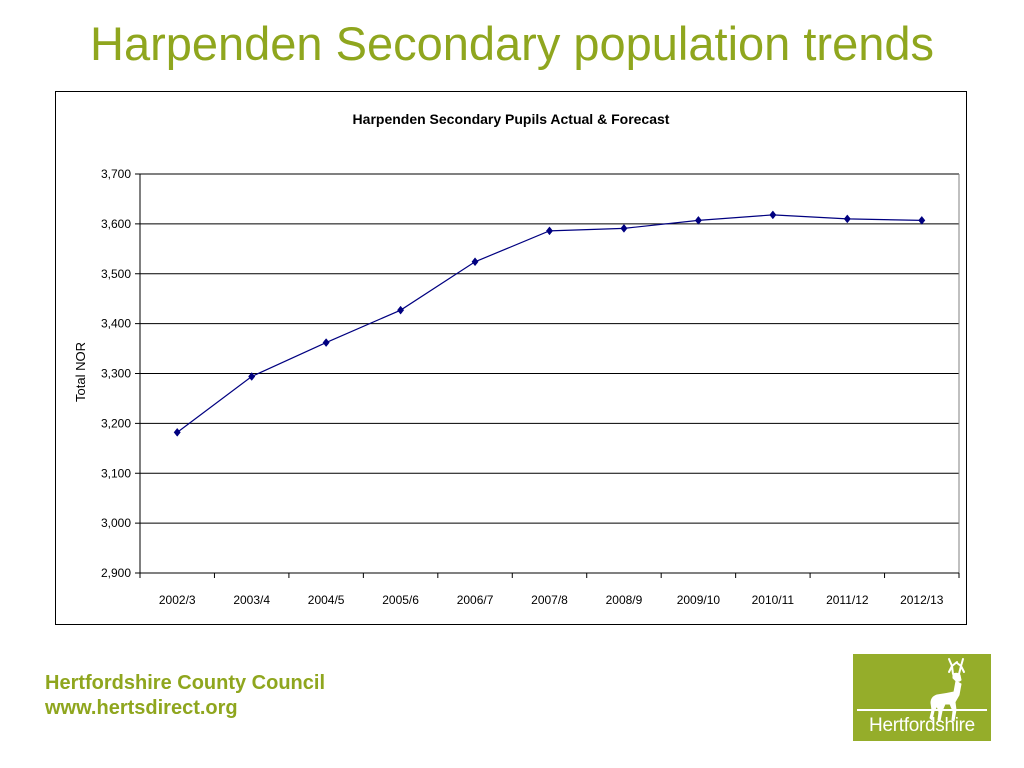 The width and height of the screenshot is (1024, 768). Describe the element at coordinates (400, 600) in the screenshot. I see `x-tick-label: 2005/6` at that location.